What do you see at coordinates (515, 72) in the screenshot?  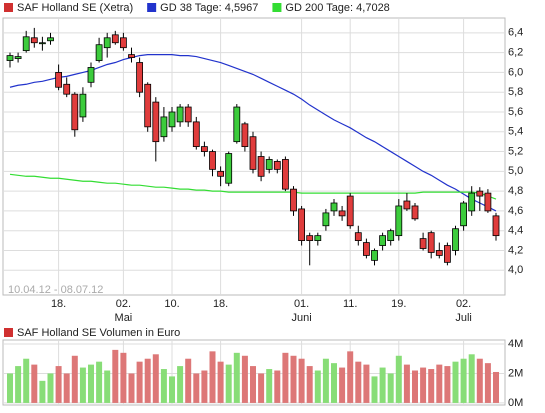 I see `y-tick-label: 6,0` at bounding box center [515, 72].